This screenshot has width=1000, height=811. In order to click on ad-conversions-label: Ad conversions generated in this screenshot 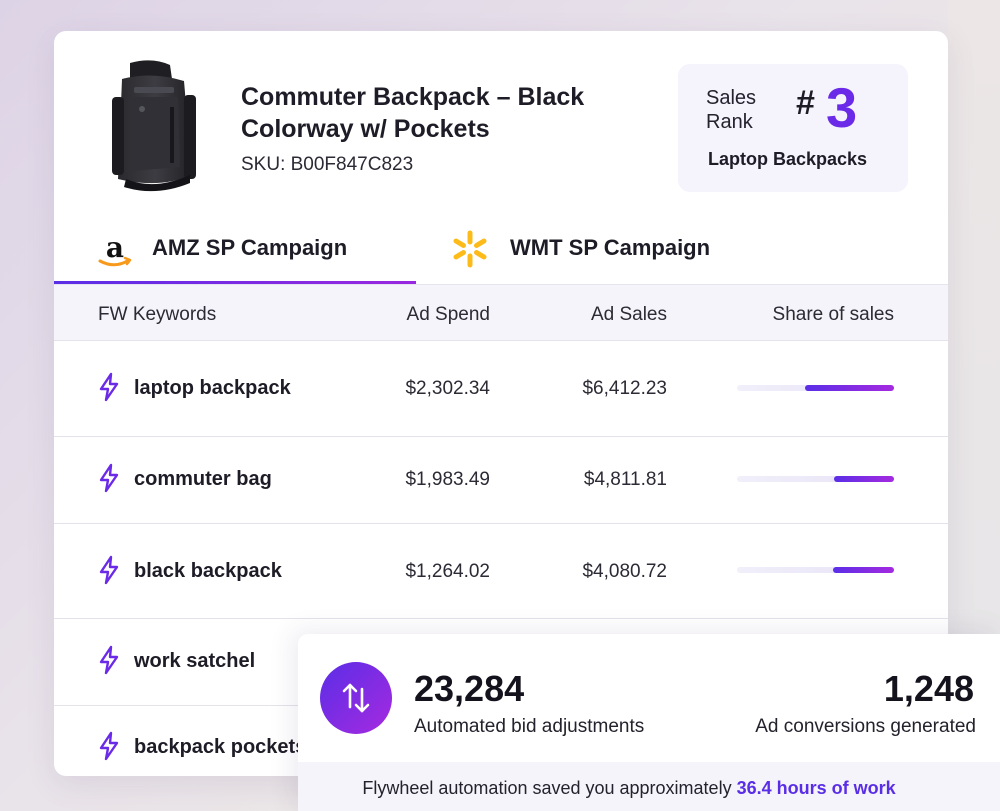, I will do `click(865, 726)`.